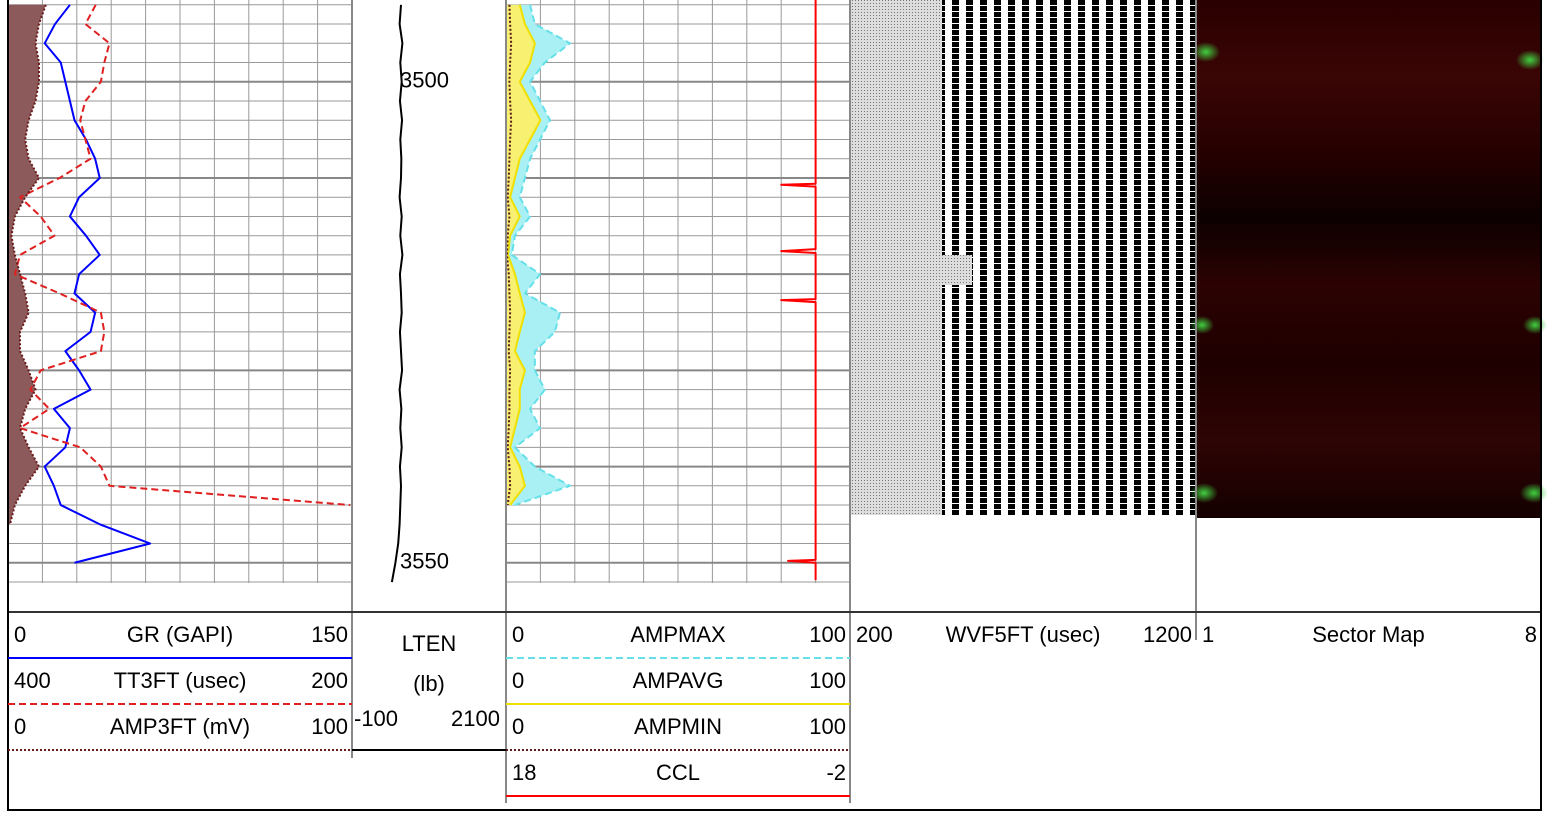  What do you see at coordinates (429, 643) in the screenshot?
I see `curve-name: LTEN` at bounding box center [429, 643].